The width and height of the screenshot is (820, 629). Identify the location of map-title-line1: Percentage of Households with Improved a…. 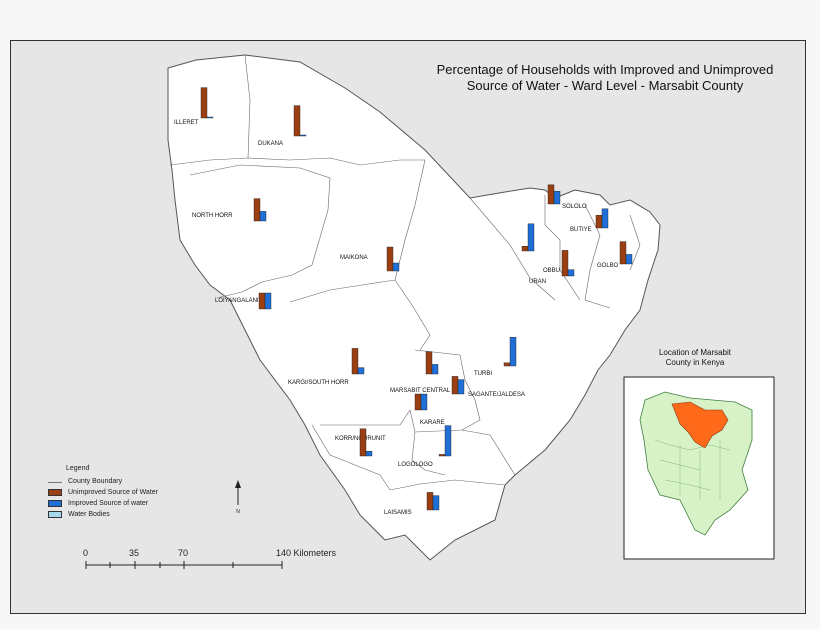
(605, 69).